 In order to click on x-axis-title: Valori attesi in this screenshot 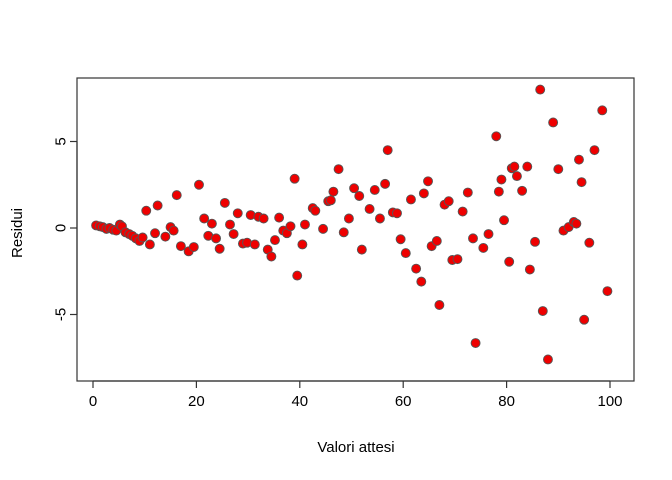, I will do `click(355, 447)`.